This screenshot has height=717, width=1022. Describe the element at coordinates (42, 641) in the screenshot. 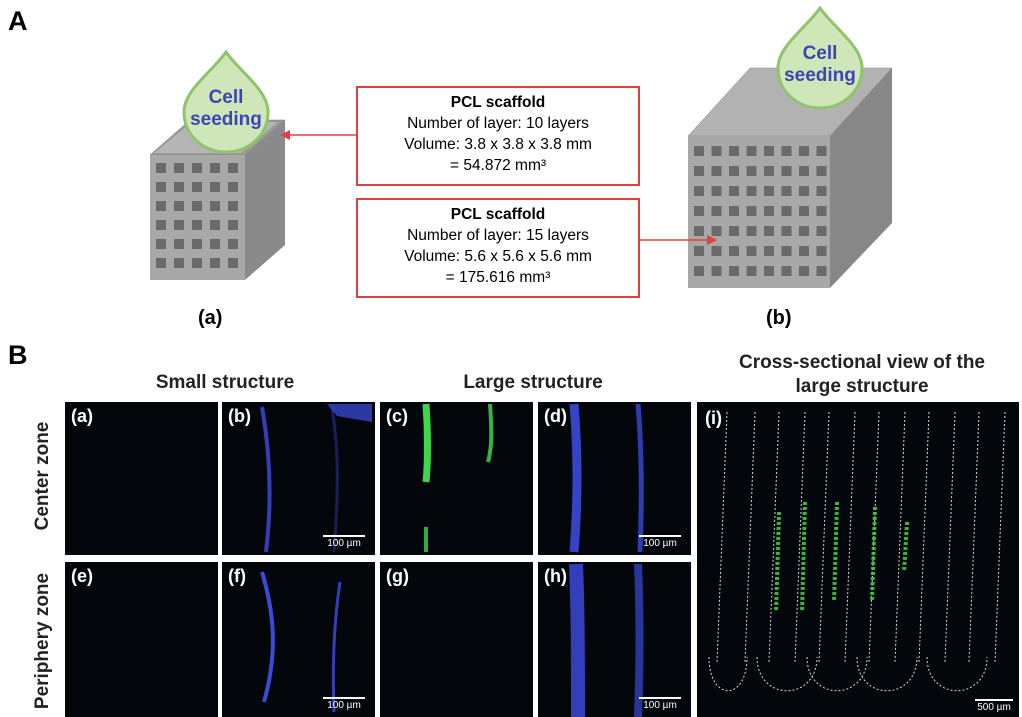

I see `row-label-periphery-zone: Periphery zone` at that location.